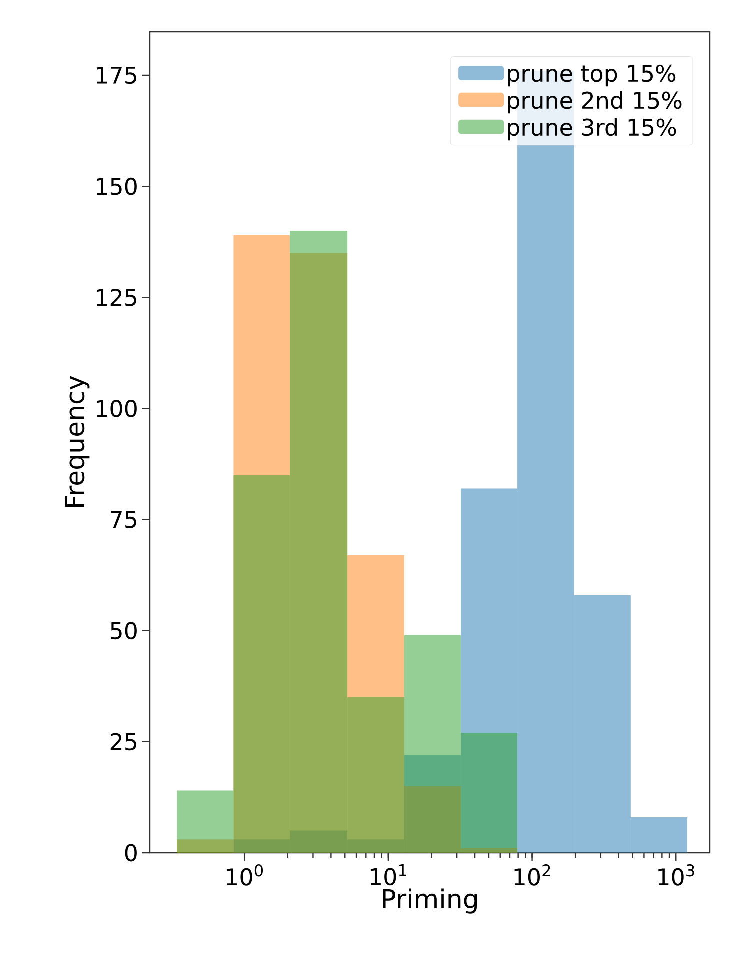  What do you see at coordinates (77, 442) in the screenshot?
I see `y-axis-title: Frequency` at bounding box center [77, 442].